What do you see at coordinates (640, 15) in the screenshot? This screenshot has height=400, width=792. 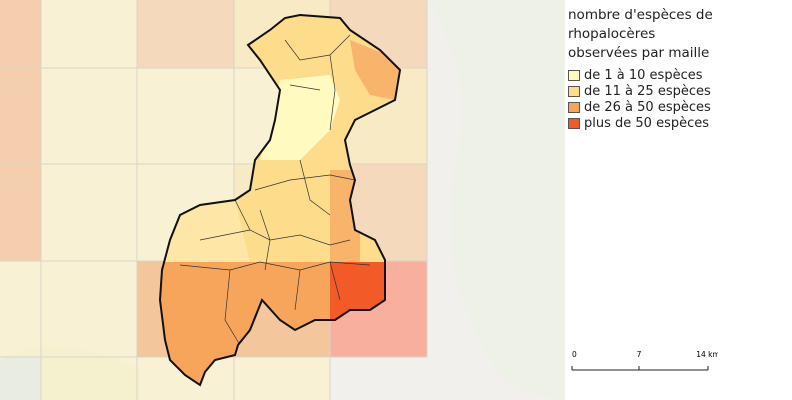 I see `legend-title-line: nombre d'espèces de` at bounding box center [640, 15].